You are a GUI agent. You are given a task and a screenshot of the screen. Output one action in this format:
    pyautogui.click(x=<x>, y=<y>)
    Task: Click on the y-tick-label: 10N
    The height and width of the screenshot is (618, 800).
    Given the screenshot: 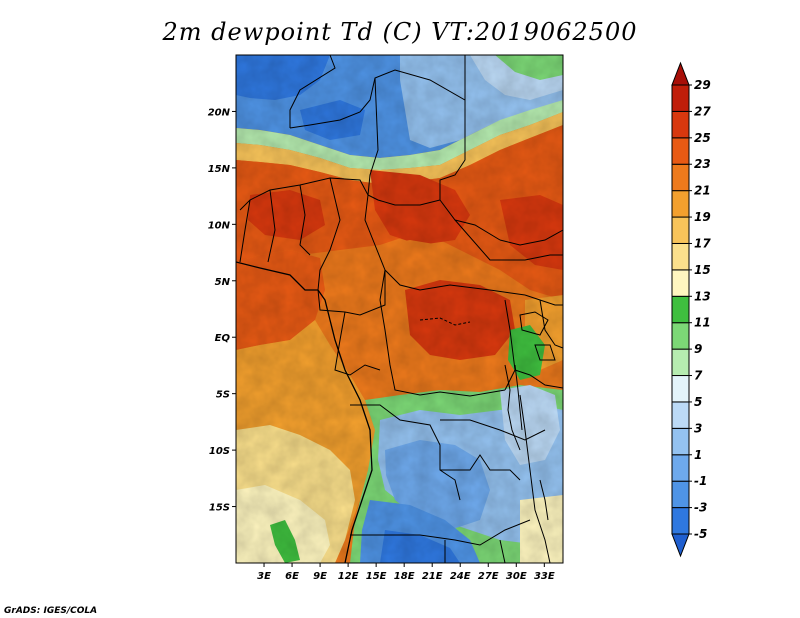 What is the action you would take?
    pyautogui.click(x=219, y=225)
    